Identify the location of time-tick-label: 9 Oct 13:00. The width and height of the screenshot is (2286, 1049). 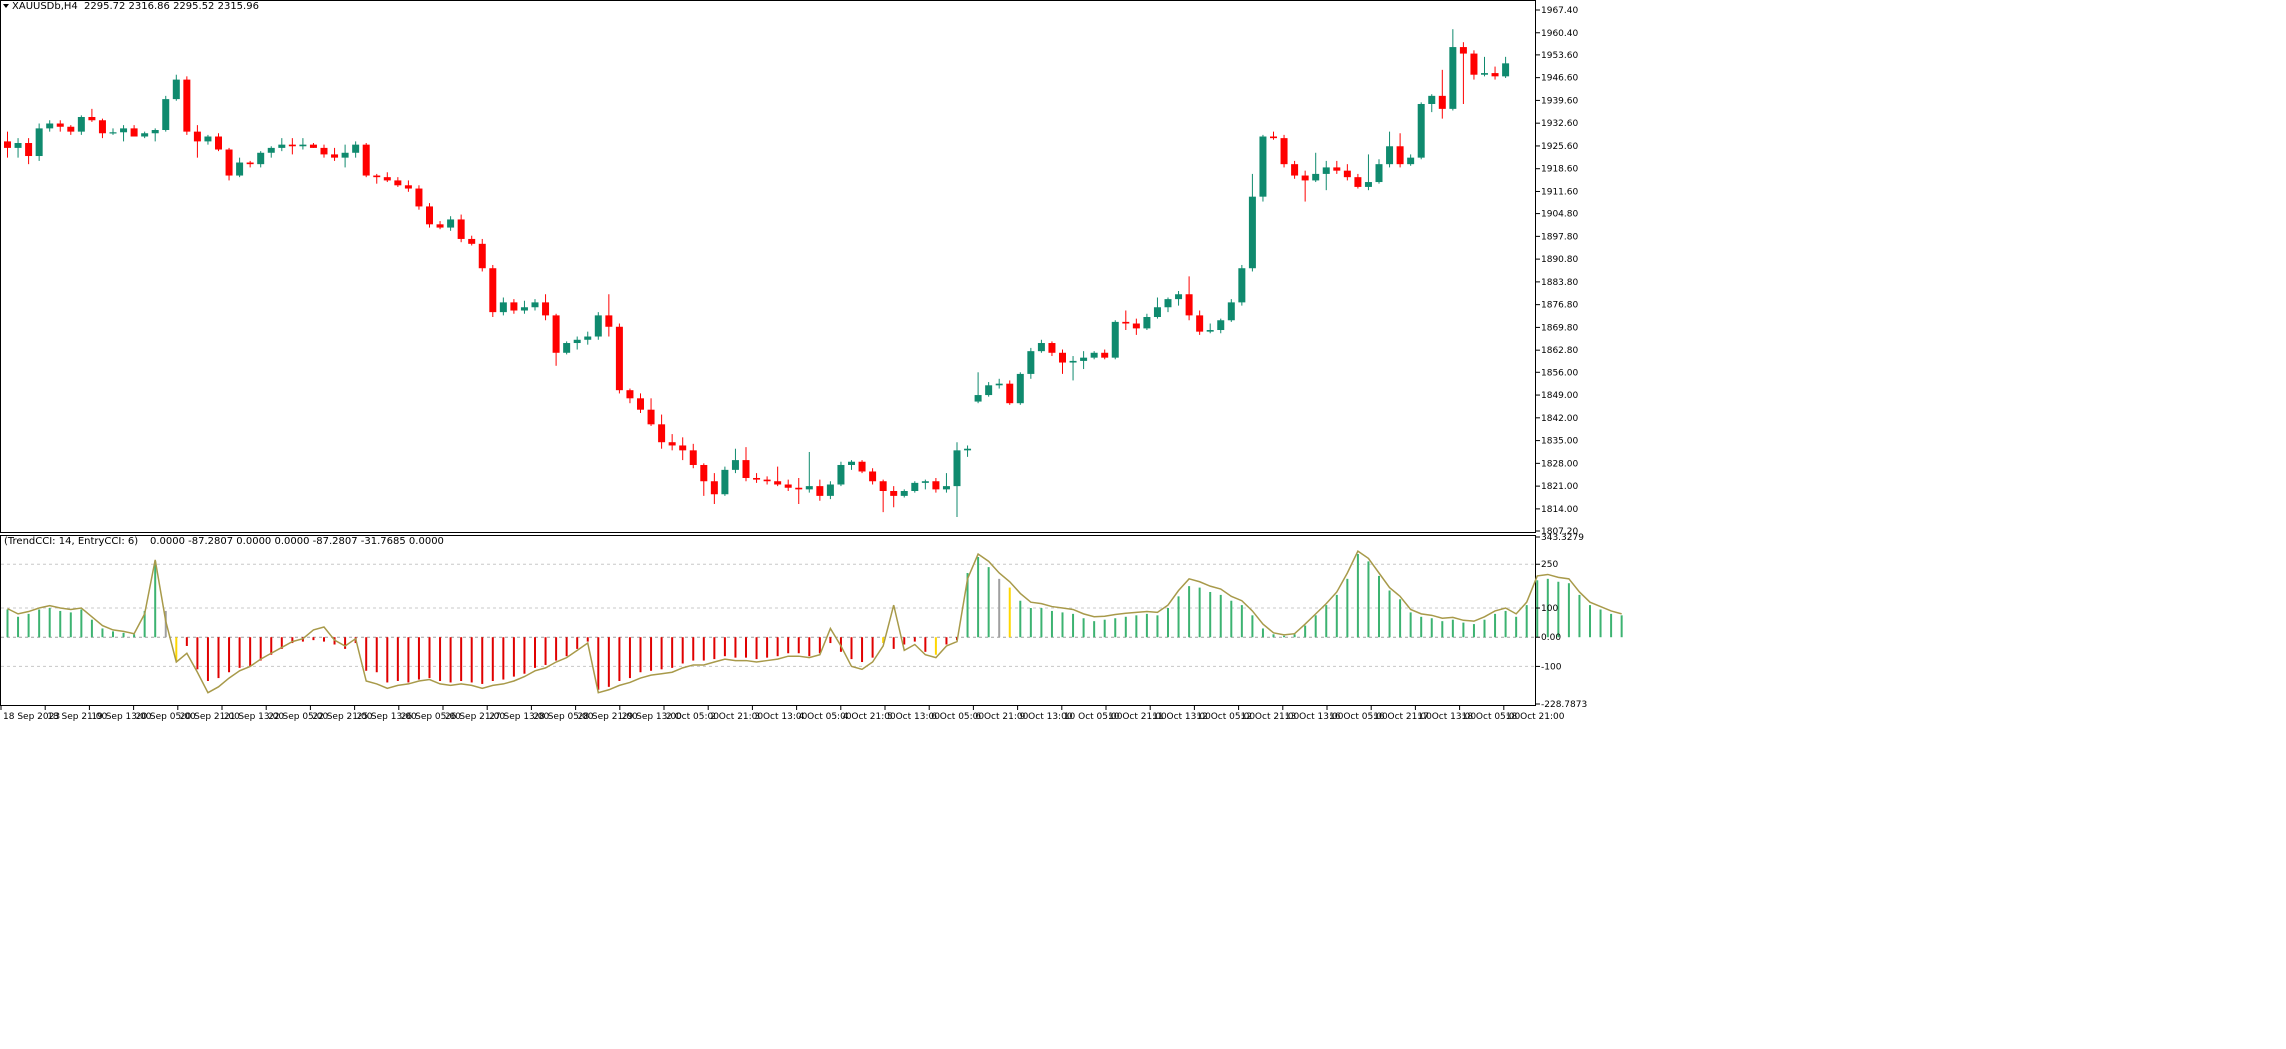
(1046, 717).